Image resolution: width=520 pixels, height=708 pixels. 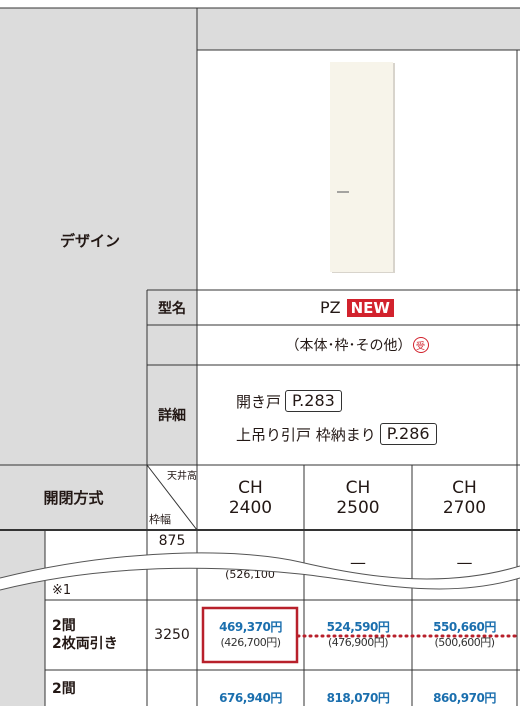 What do you see at coordinates (259, 401) in the screenshot?
I see `detail-text: 開き戸` at bounding box center [259, 401].